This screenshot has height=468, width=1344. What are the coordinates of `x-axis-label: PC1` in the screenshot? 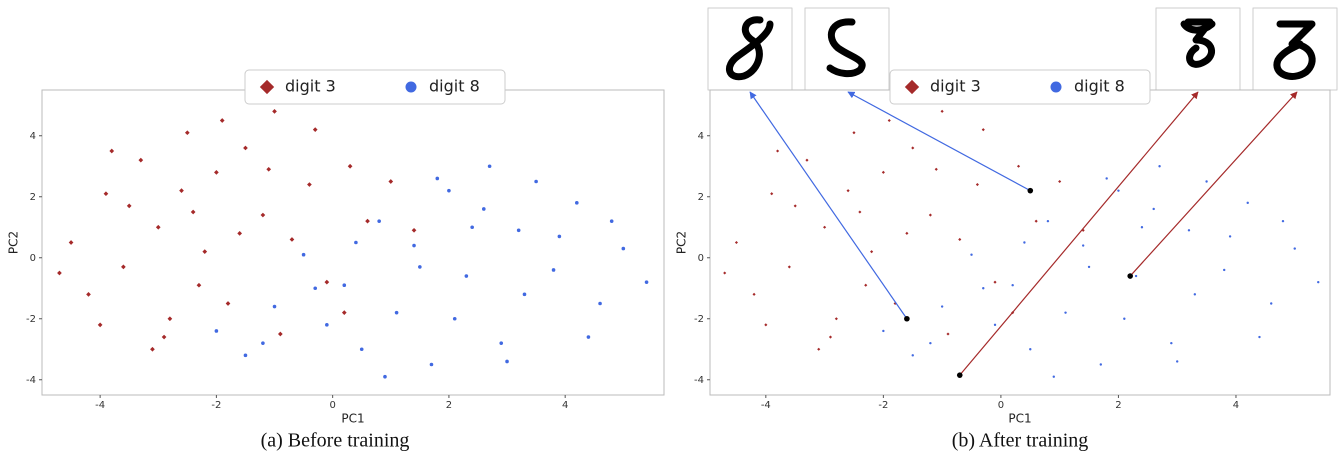 It's located at (1019, 419).